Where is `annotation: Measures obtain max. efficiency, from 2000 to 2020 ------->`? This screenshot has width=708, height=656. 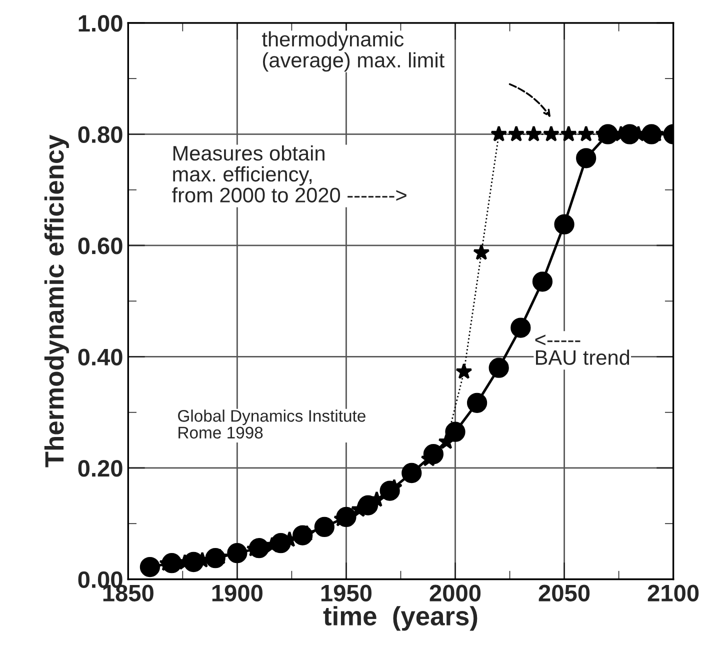
annotation: Measures obtain max. efficiency, from 2000 to 2020 -------> is located at coordinates (289, 174).